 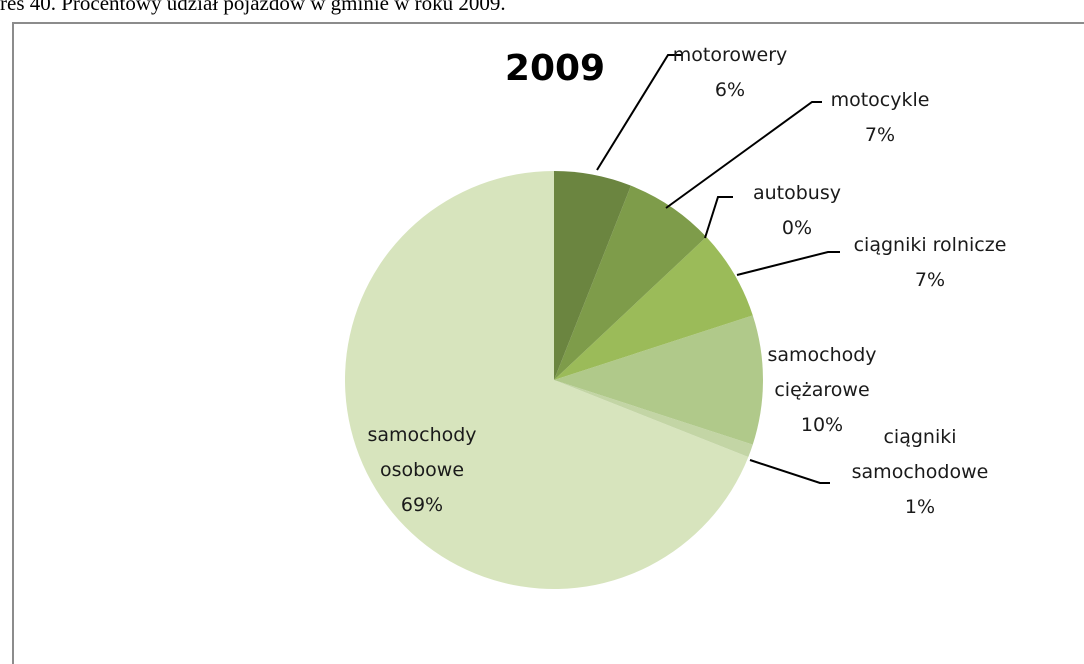 What do you see at coordinates (730, 73) in the screenshot?
I see `slice-label: motorowery 6%` at bounding box center [730, 73].